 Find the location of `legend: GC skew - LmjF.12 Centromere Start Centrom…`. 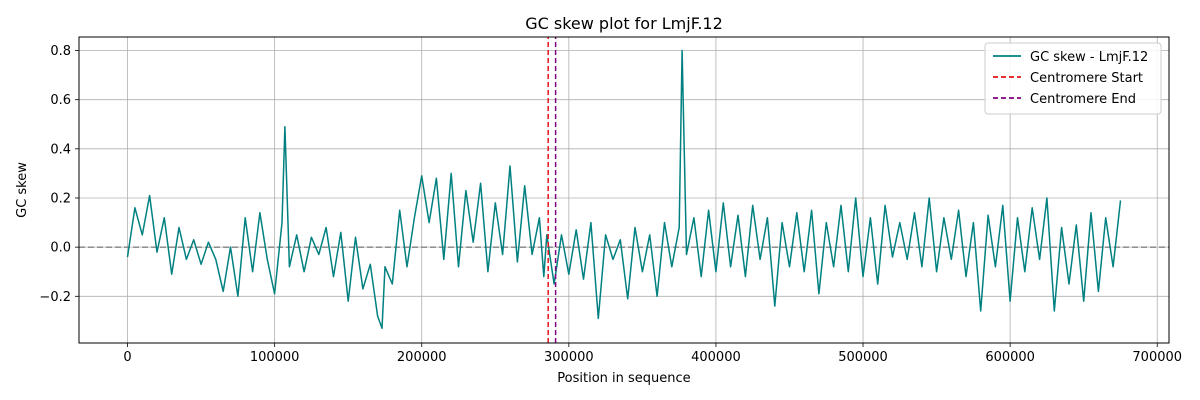

legend: GC skew - LmjF.12 Centromere Start Centrom… is located at coordinates (1073, 78).